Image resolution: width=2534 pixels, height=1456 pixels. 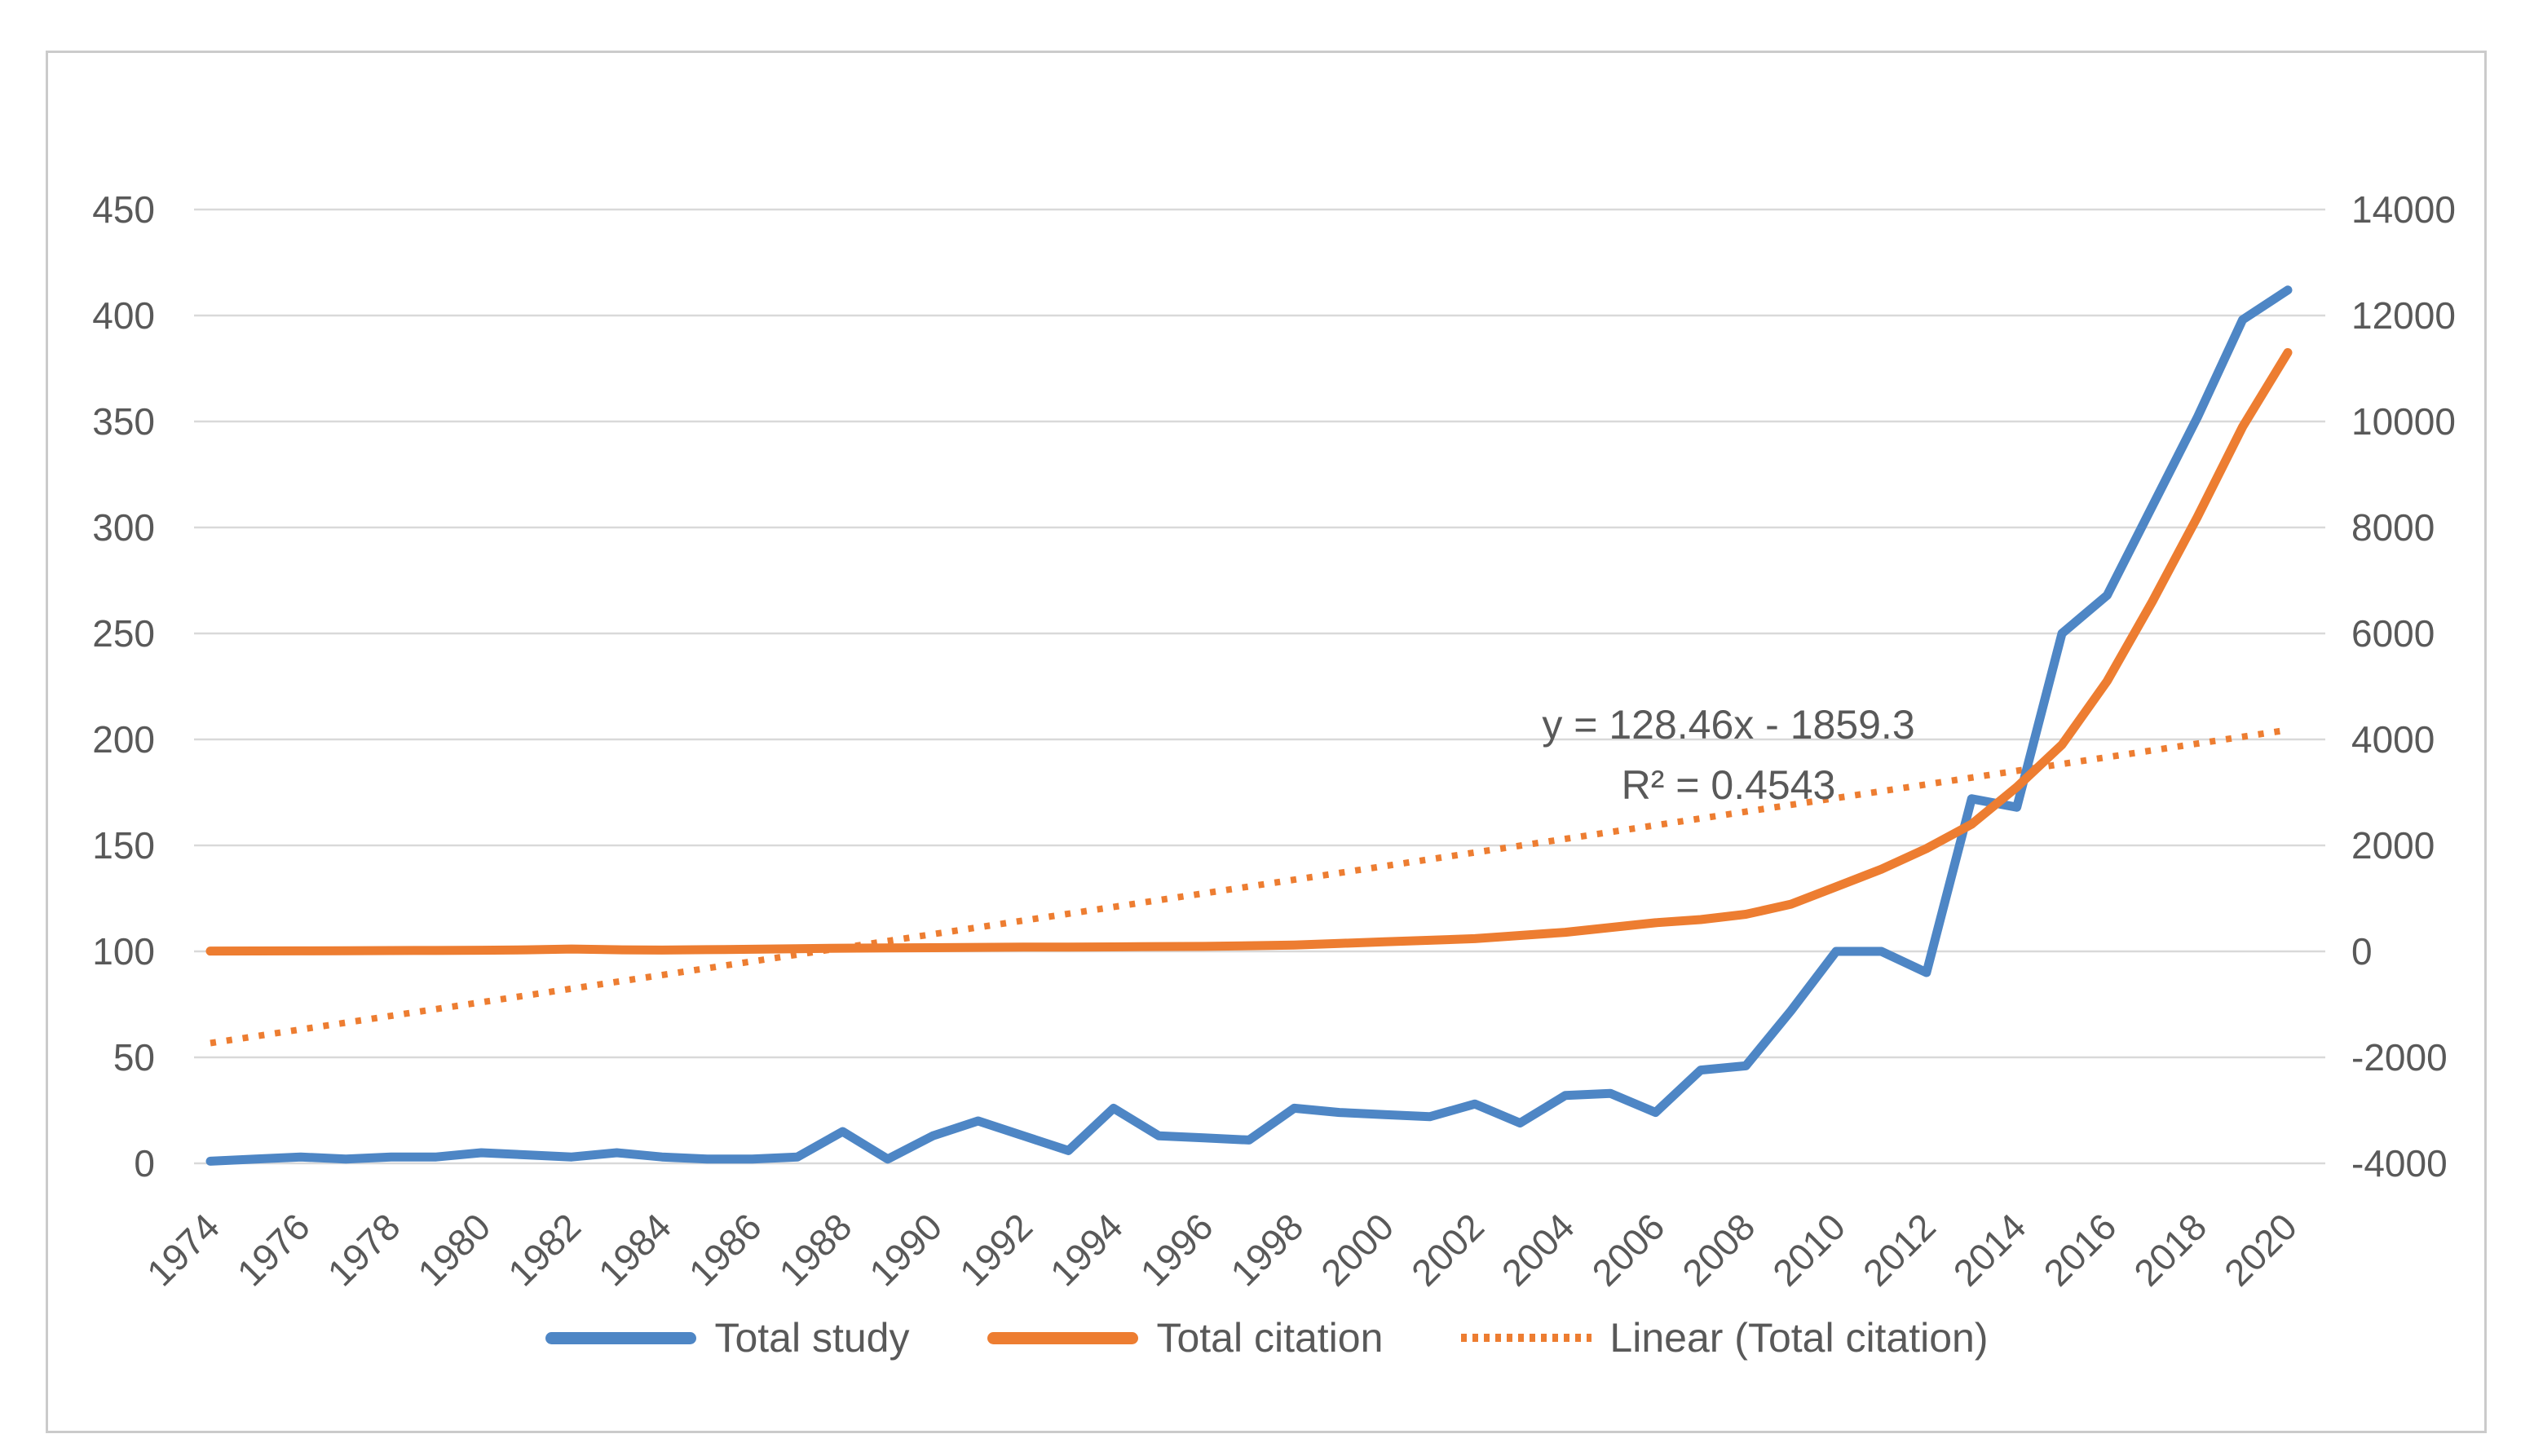 I want to click on x-axis-tick-label: 1998, so click(x=1266, y=1249).